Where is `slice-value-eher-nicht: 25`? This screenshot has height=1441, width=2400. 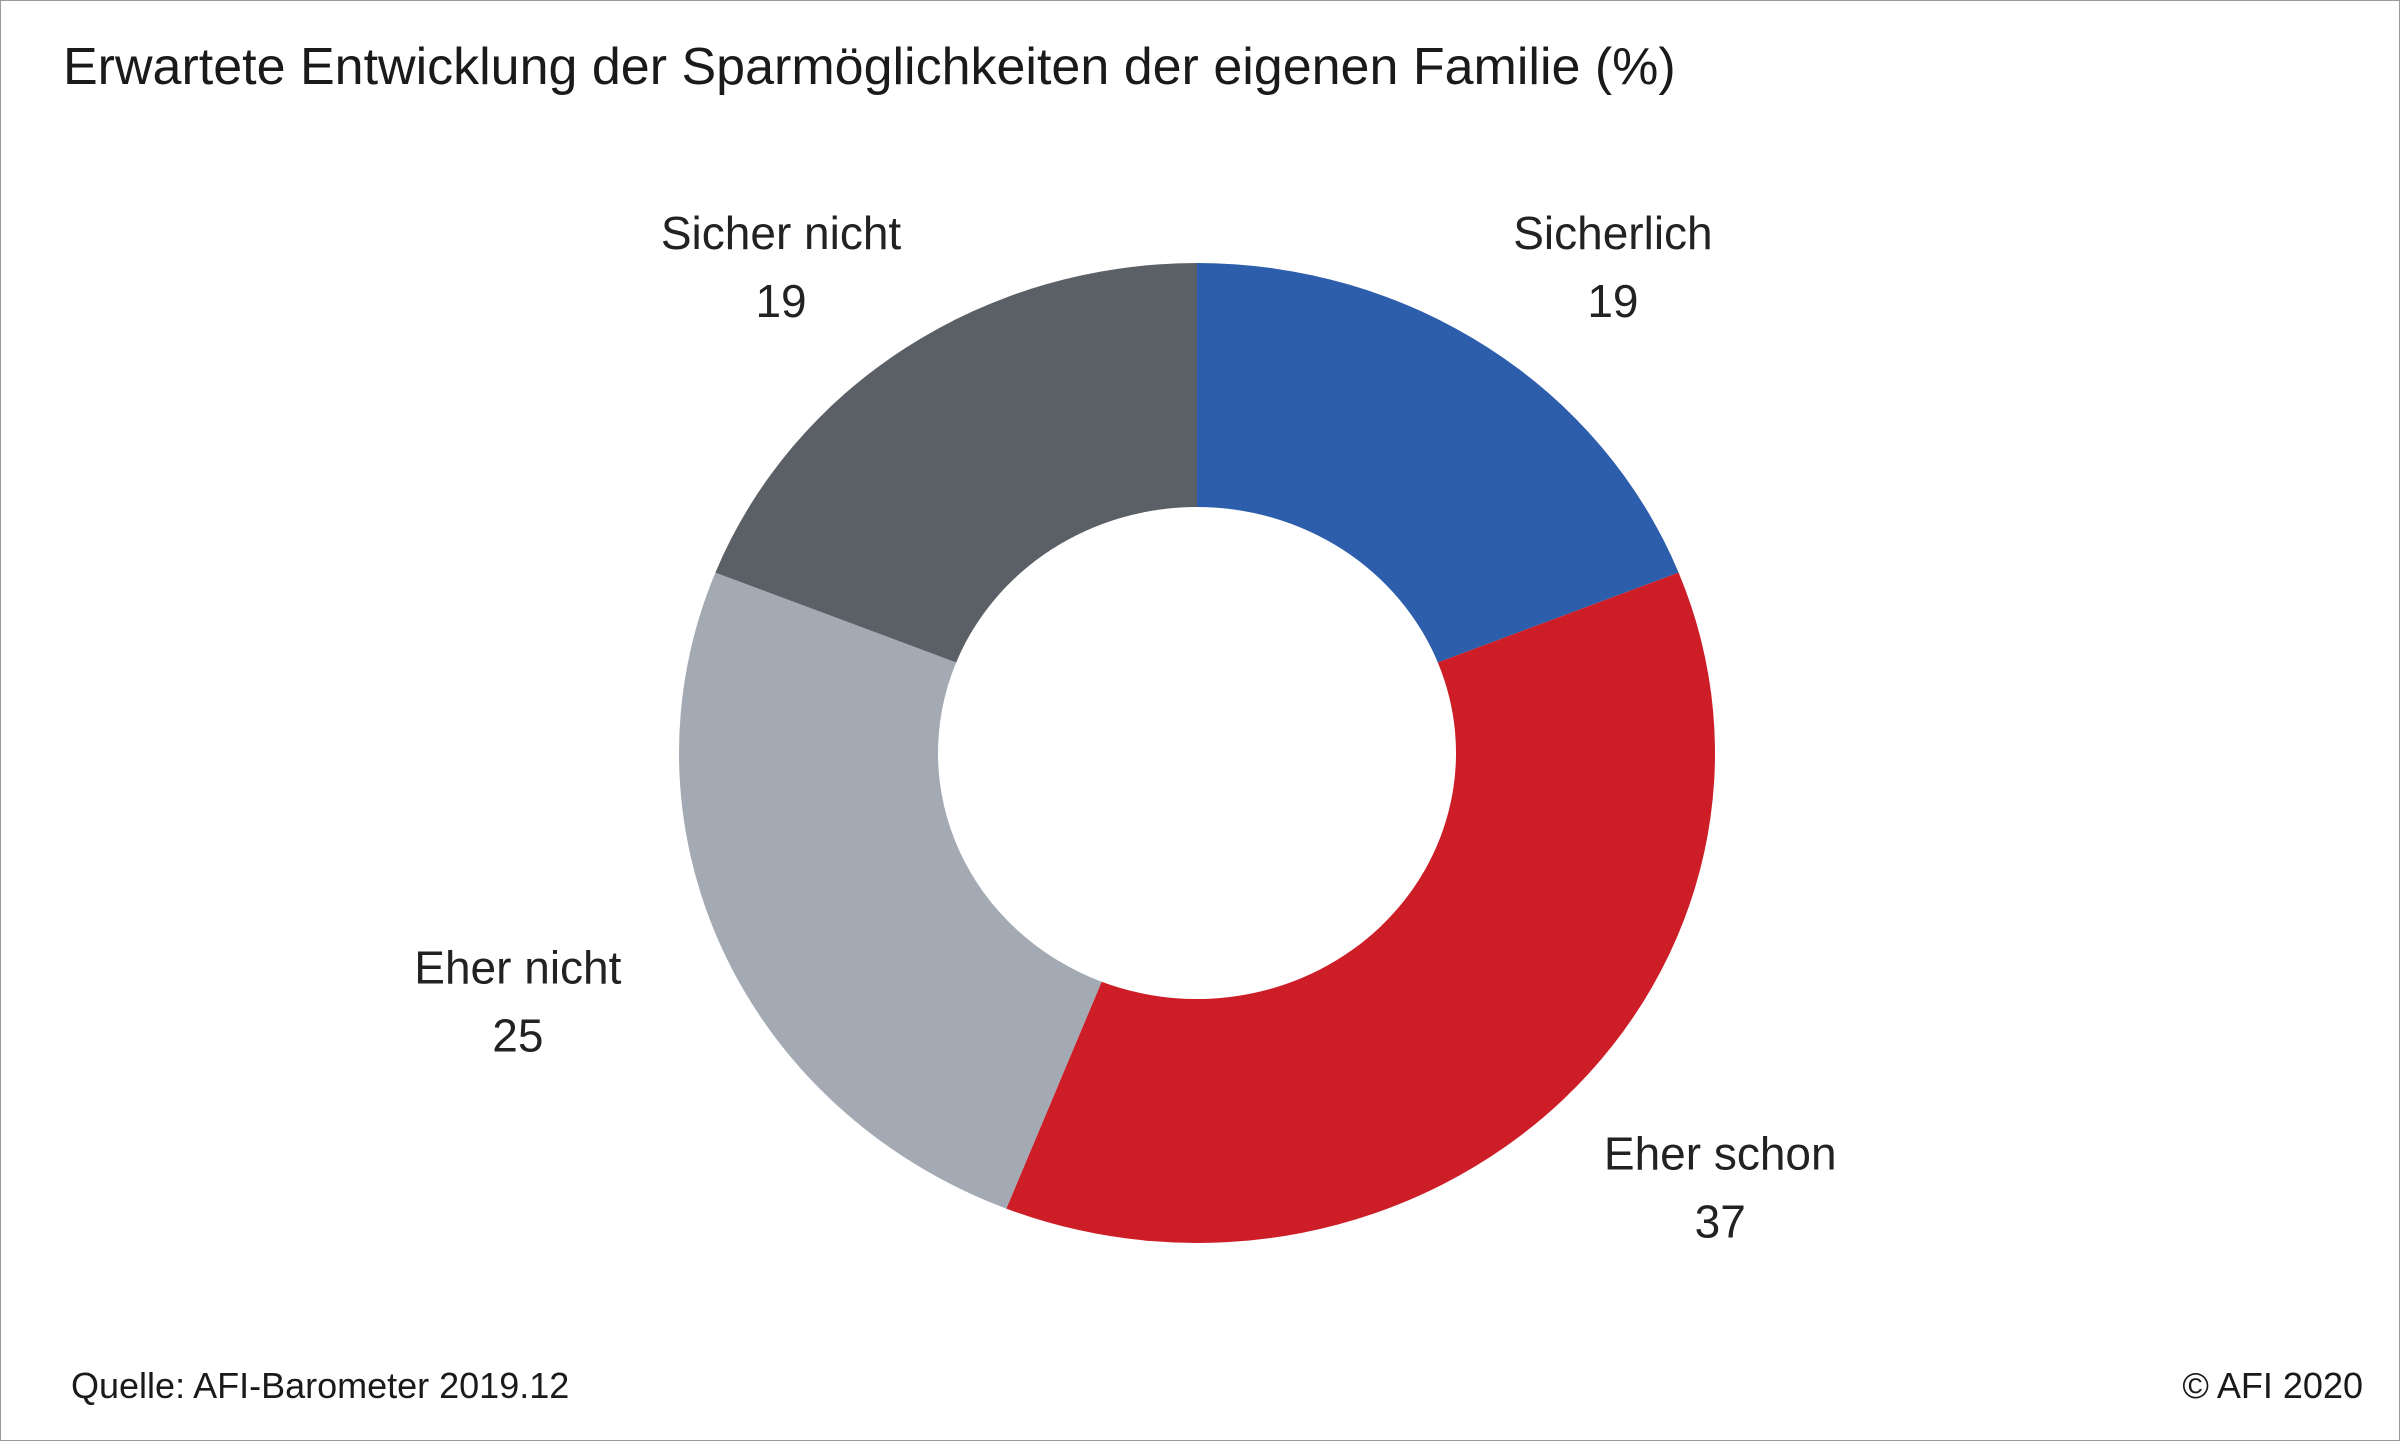 slice-value-eher-nicht: 25 is located at coordinates (517, 1035).